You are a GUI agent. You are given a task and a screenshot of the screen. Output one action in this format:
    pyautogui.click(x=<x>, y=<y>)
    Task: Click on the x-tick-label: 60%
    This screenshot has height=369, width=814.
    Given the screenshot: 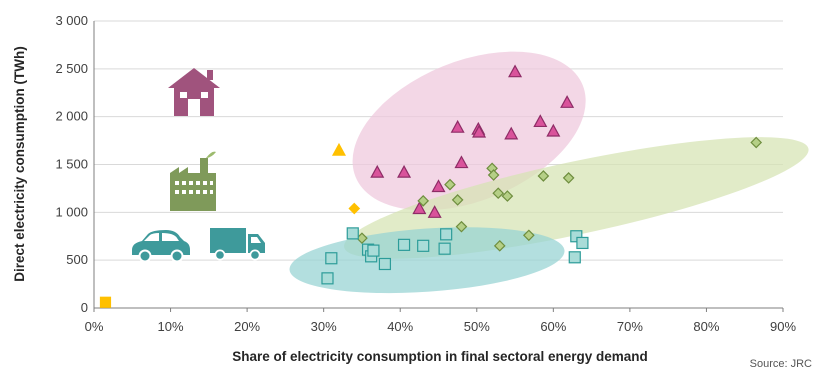 What is the action you would take?
    pyautogui.click(x=553, y=326)
    